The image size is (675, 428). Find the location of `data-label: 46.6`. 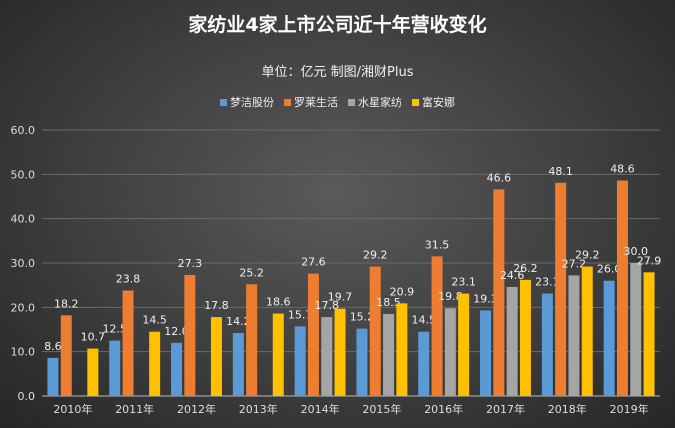

data-label: 46.6 is located at coordinates (499, 177).